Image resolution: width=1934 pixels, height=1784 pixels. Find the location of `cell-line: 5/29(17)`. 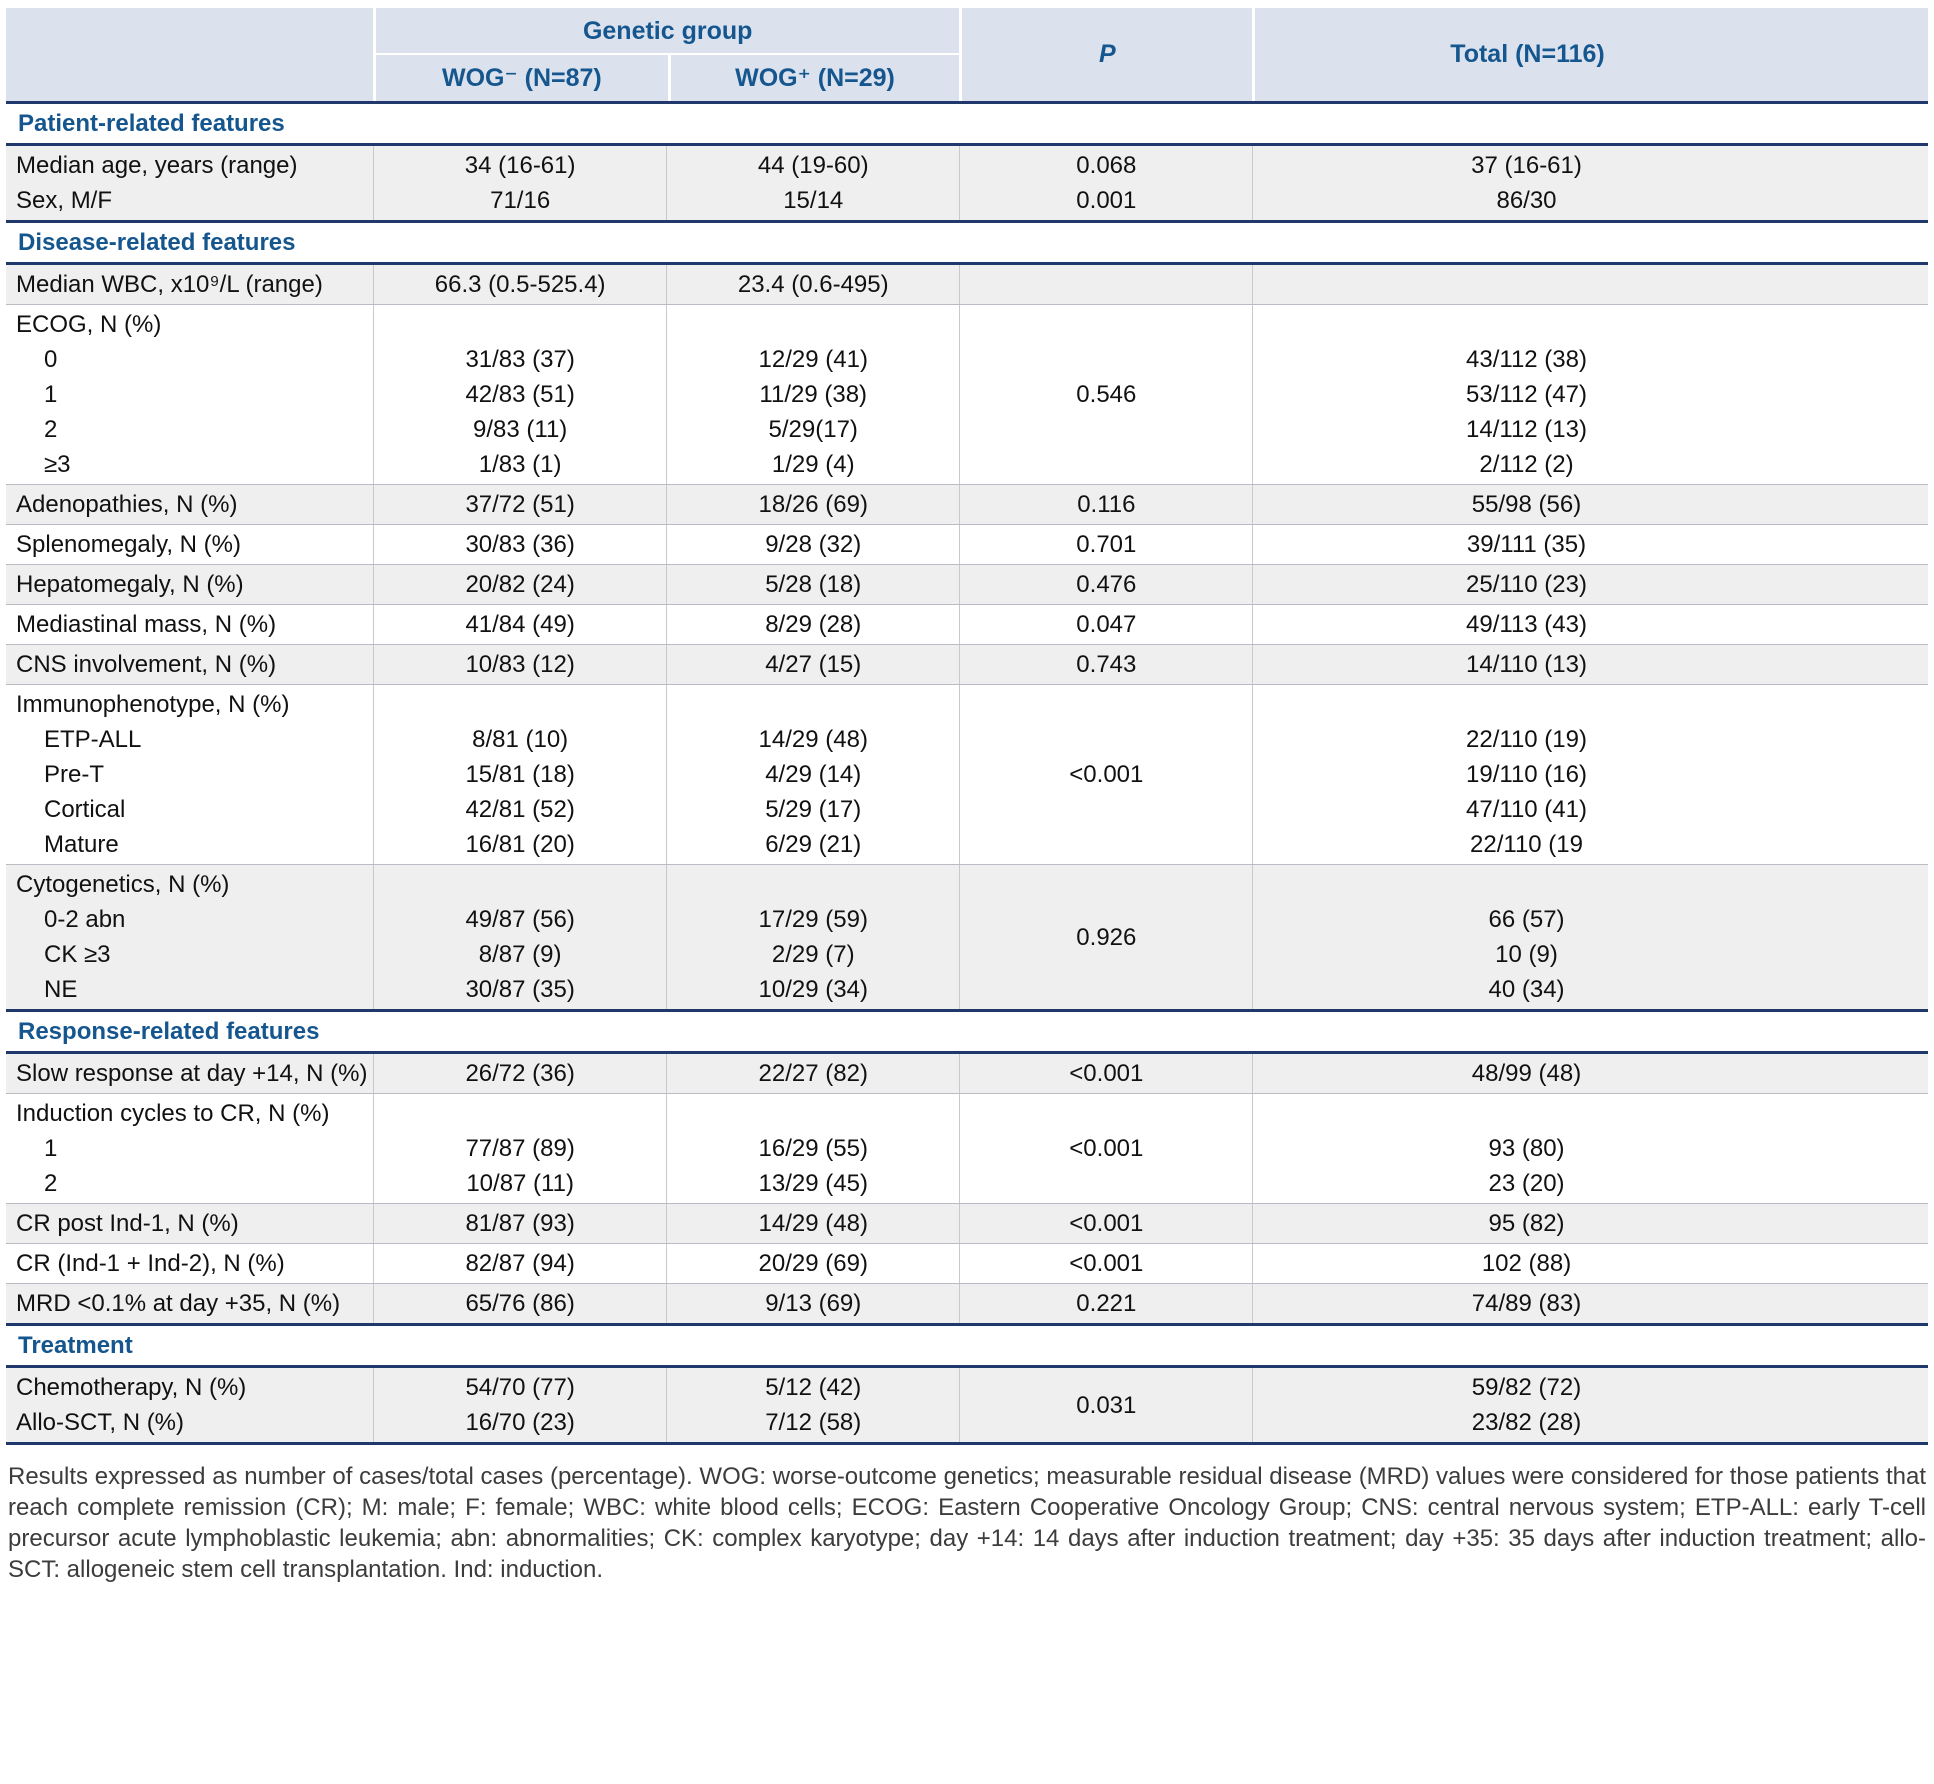

cell-line: 5/29(17) is located at coordinates (813, 429).